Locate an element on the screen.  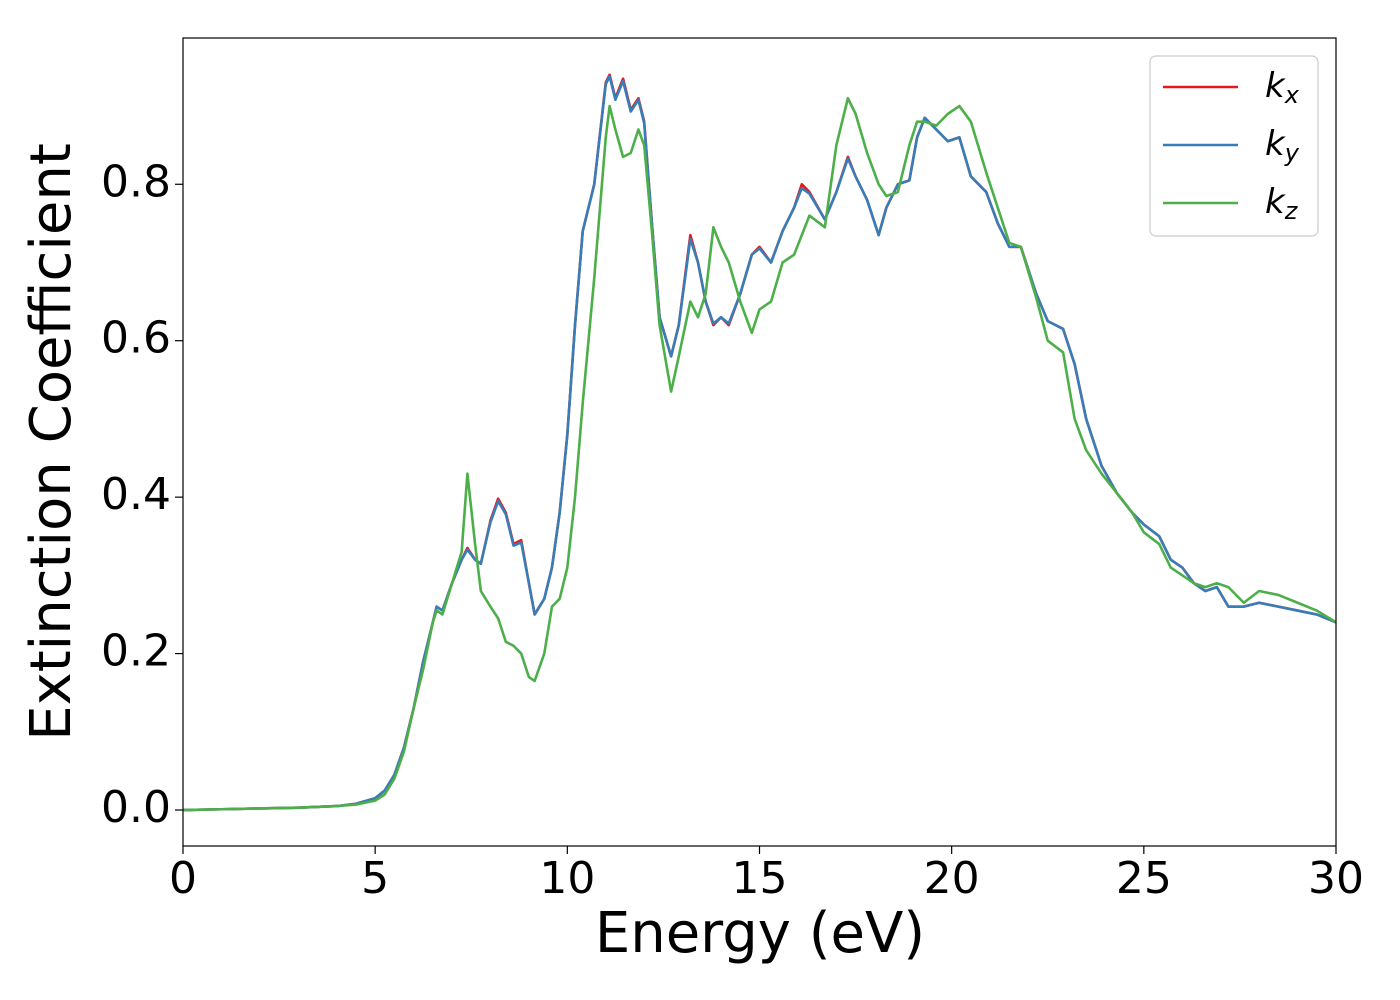
legend-label: ky is located at coordinates (1282, 146).